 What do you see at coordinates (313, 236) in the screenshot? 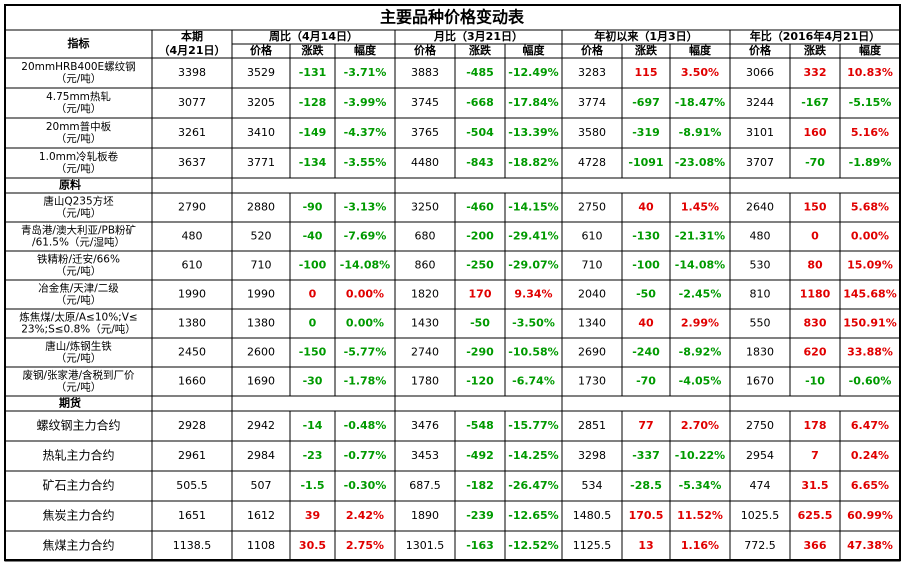
I see `table-cell: -40` at bounding box center [313, 236].